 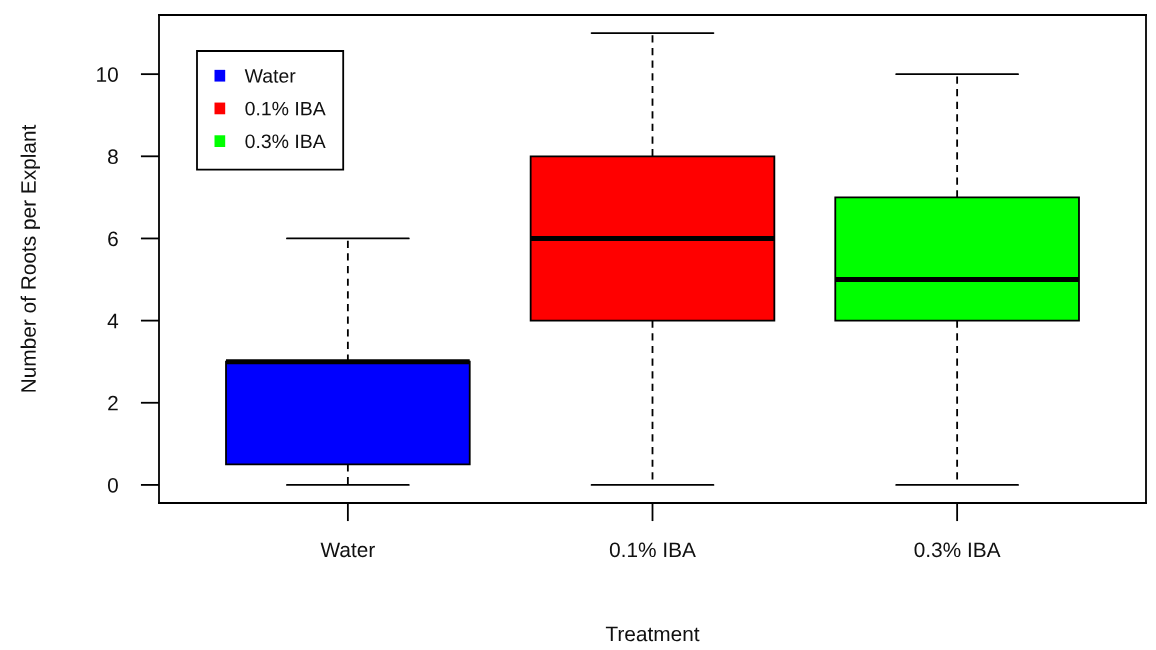 I want to click on y-tick-label: 0, so click(x=112, y=485).